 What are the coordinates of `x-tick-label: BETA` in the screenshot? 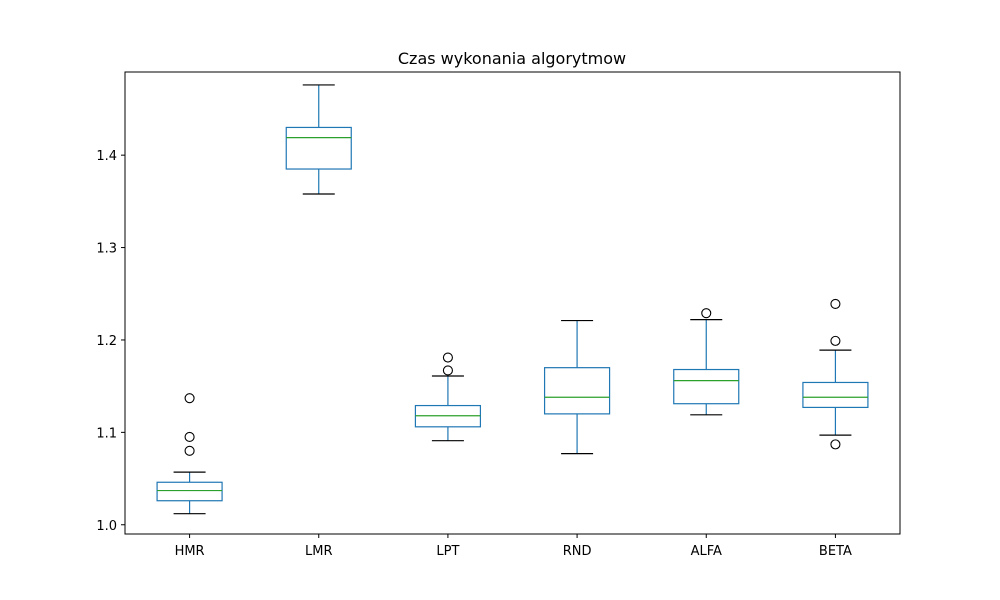 It's located at (835, 551).